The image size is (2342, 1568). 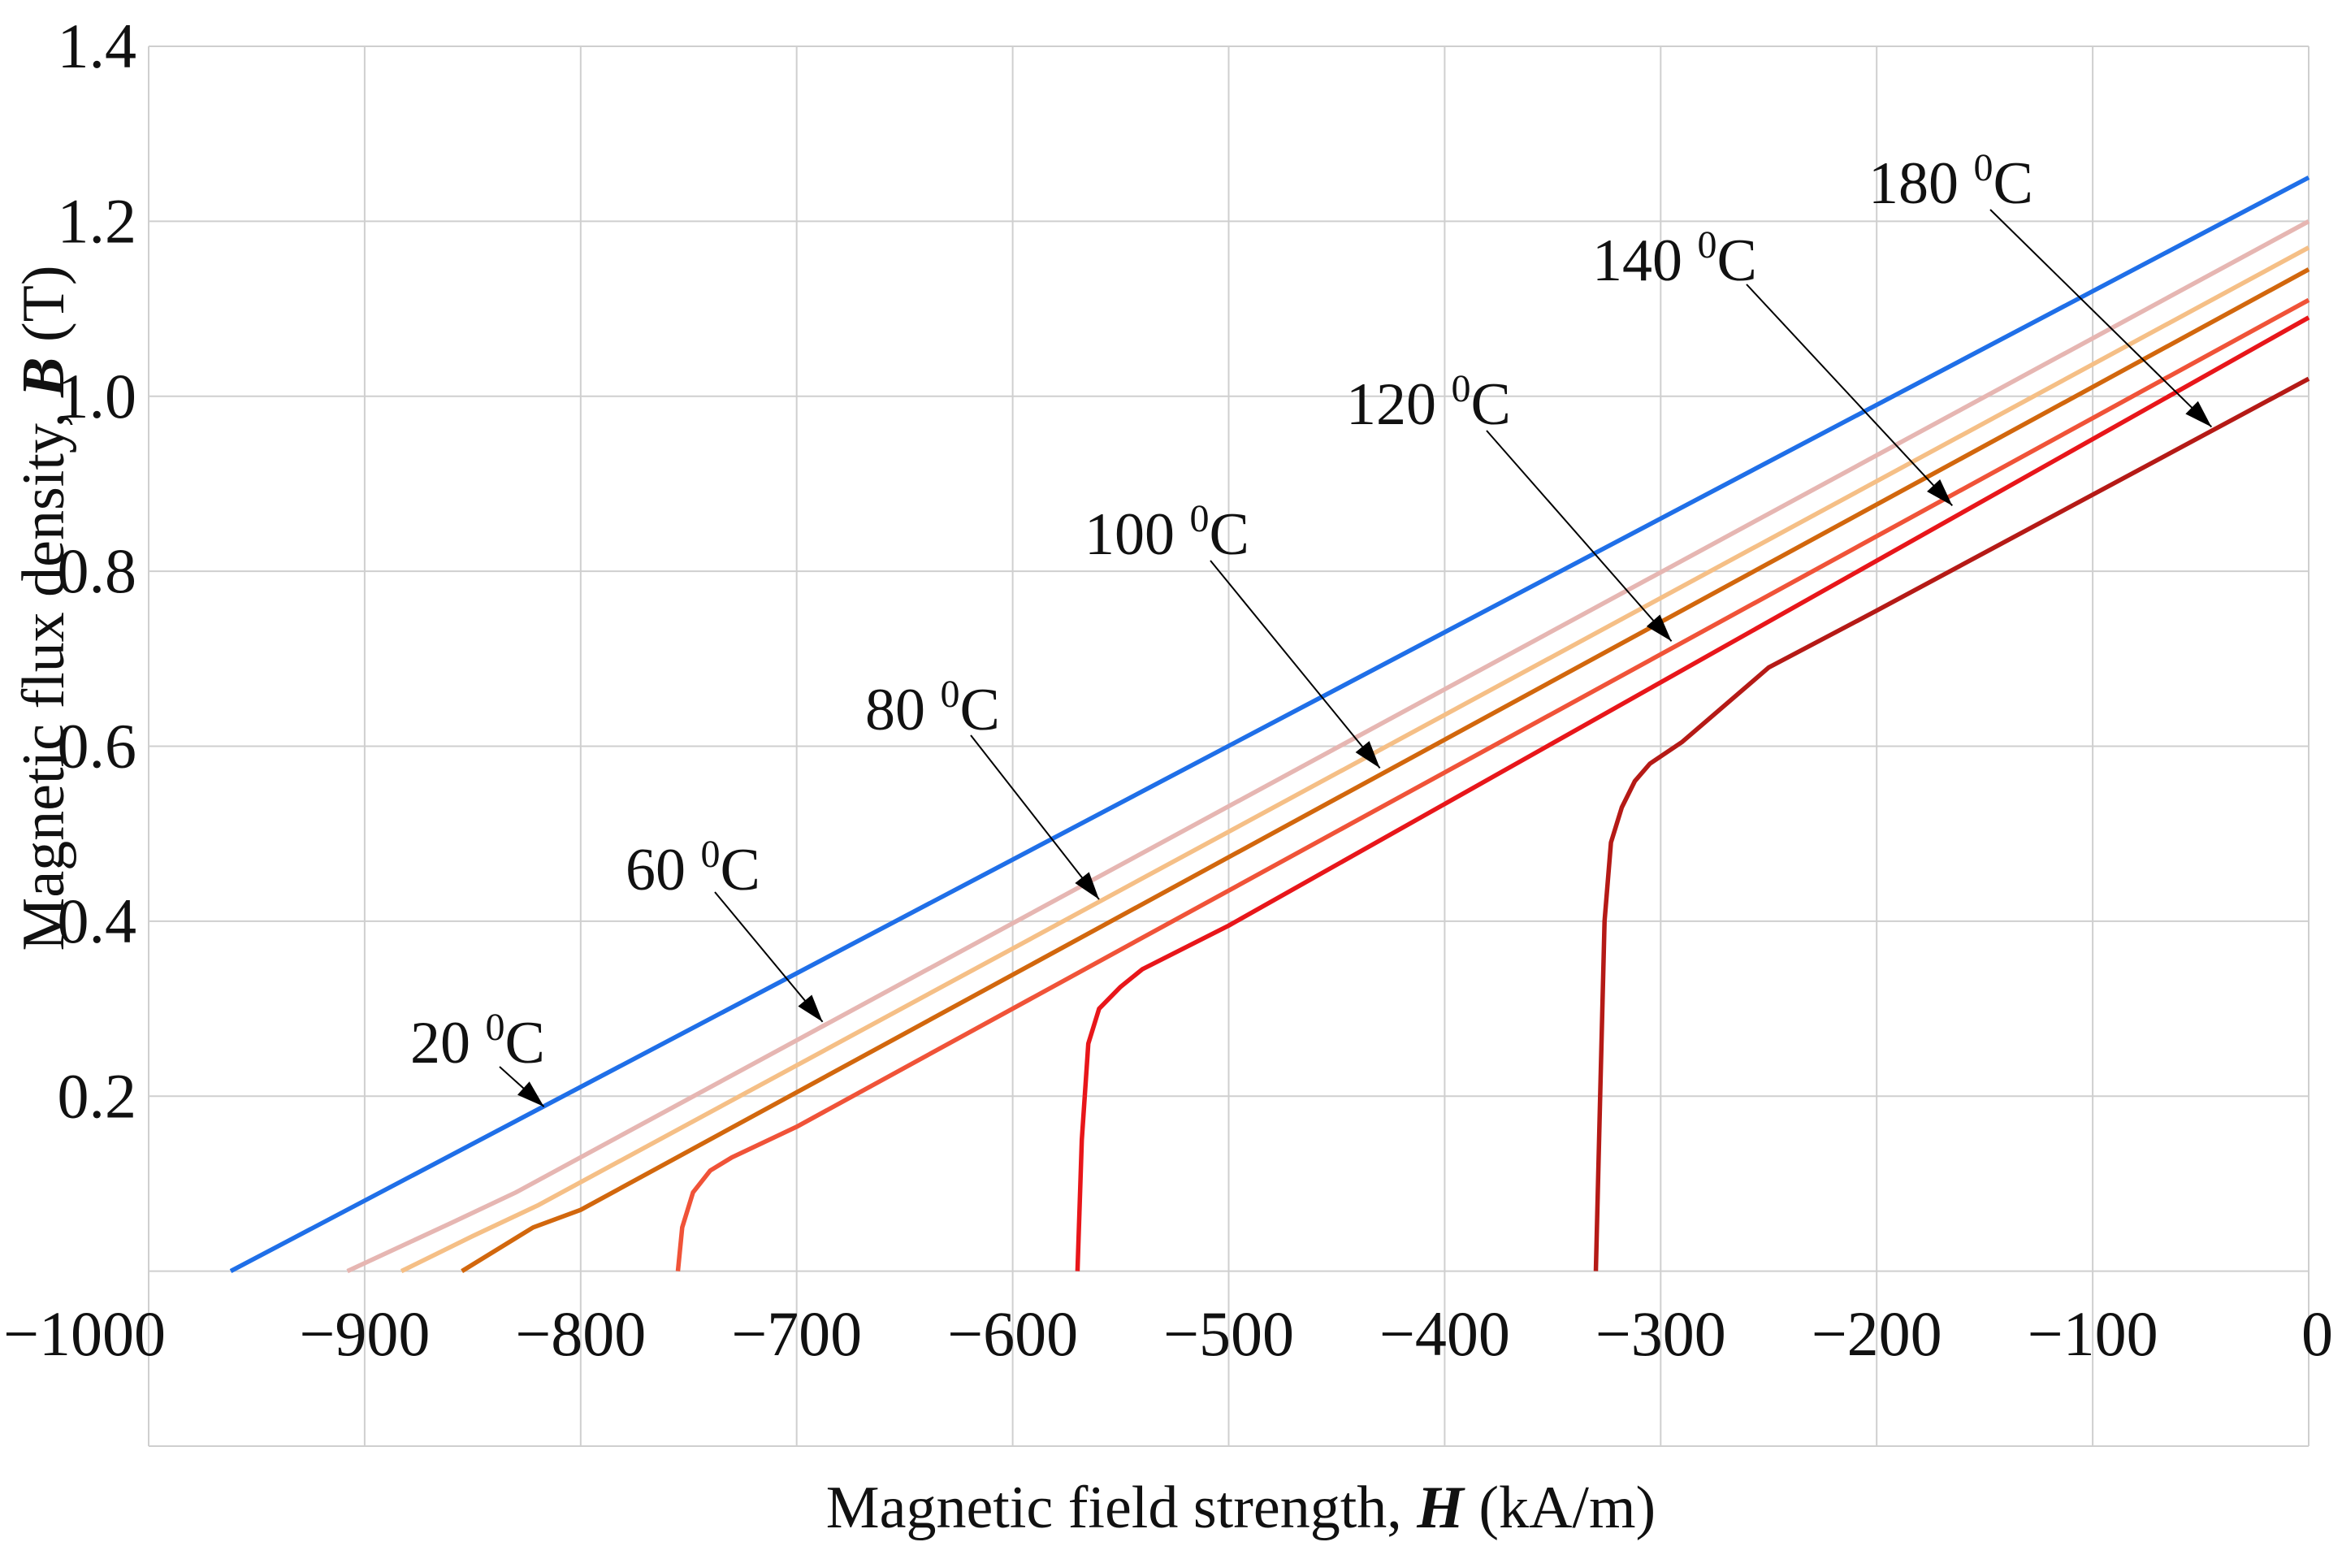 I want to click on curve-label-6: 180 0C, so click(x=1950, y=181).